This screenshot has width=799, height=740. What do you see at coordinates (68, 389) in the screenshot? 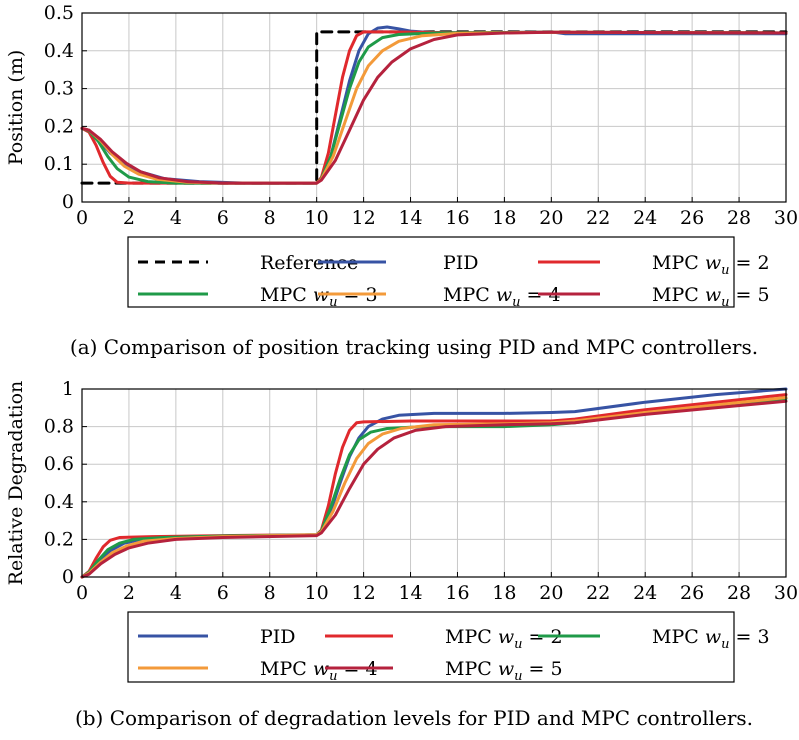
I see `y-tick-label: 1` at bounding box center [68, 389].